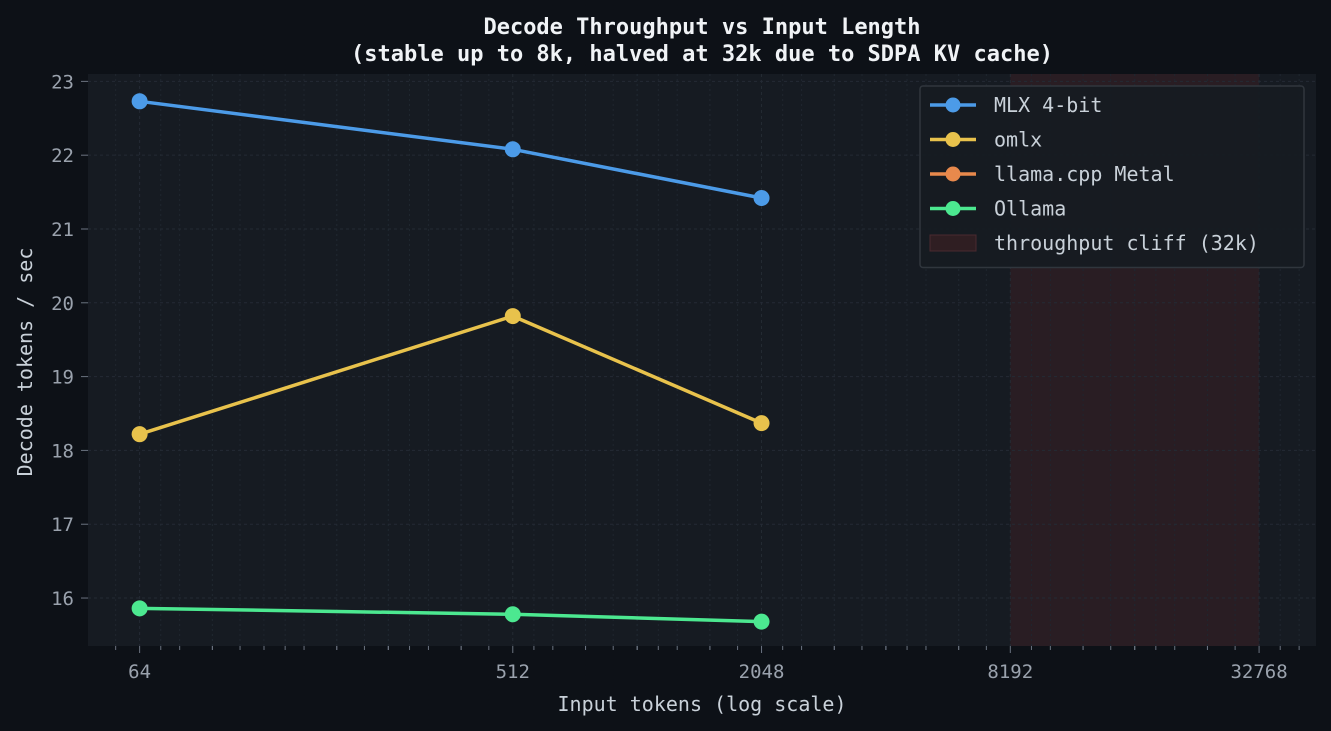 The image size is (1331, 731). I want to click on y-tick-label: 19, so click(62, 378).